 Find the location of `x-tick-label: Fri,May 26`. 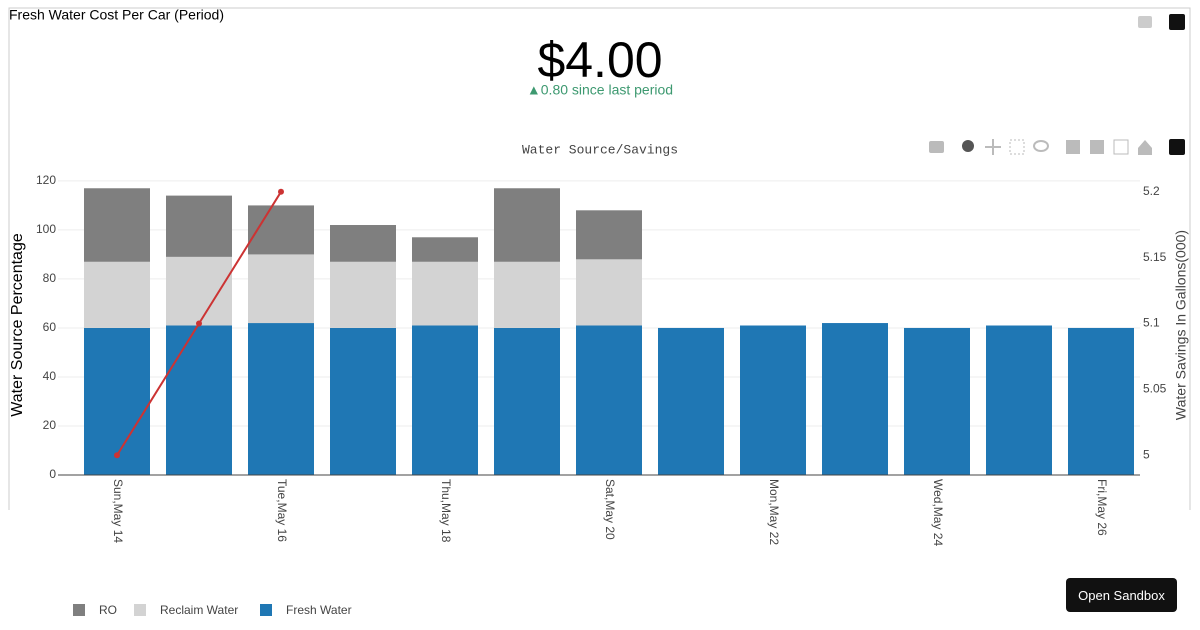

x-tick-label: Fri,May 26 is located at coordinates (1102, 507).